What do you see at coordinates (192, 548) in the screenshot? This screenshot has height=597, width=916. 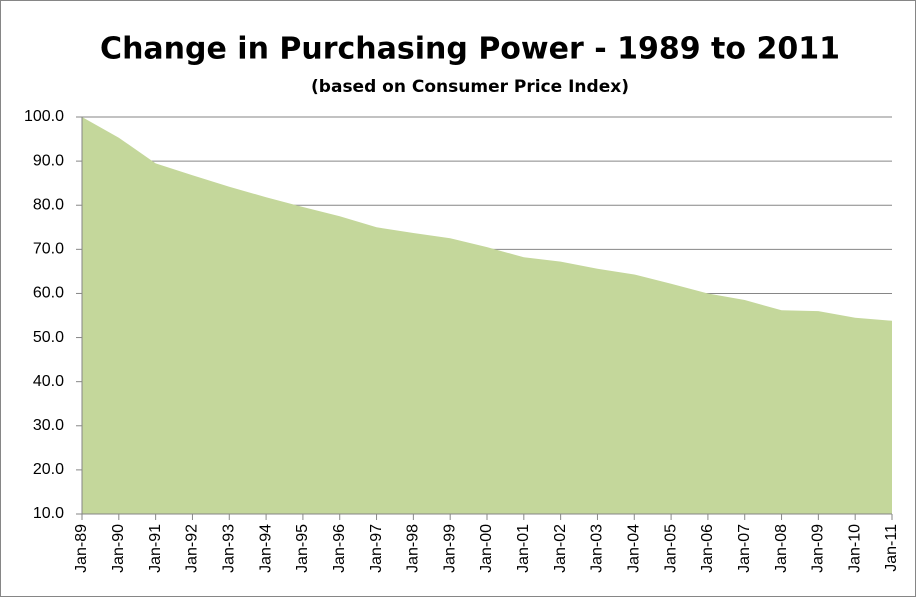 I see `x-tick-label: Jan-92` at bounding box center [192, 548].